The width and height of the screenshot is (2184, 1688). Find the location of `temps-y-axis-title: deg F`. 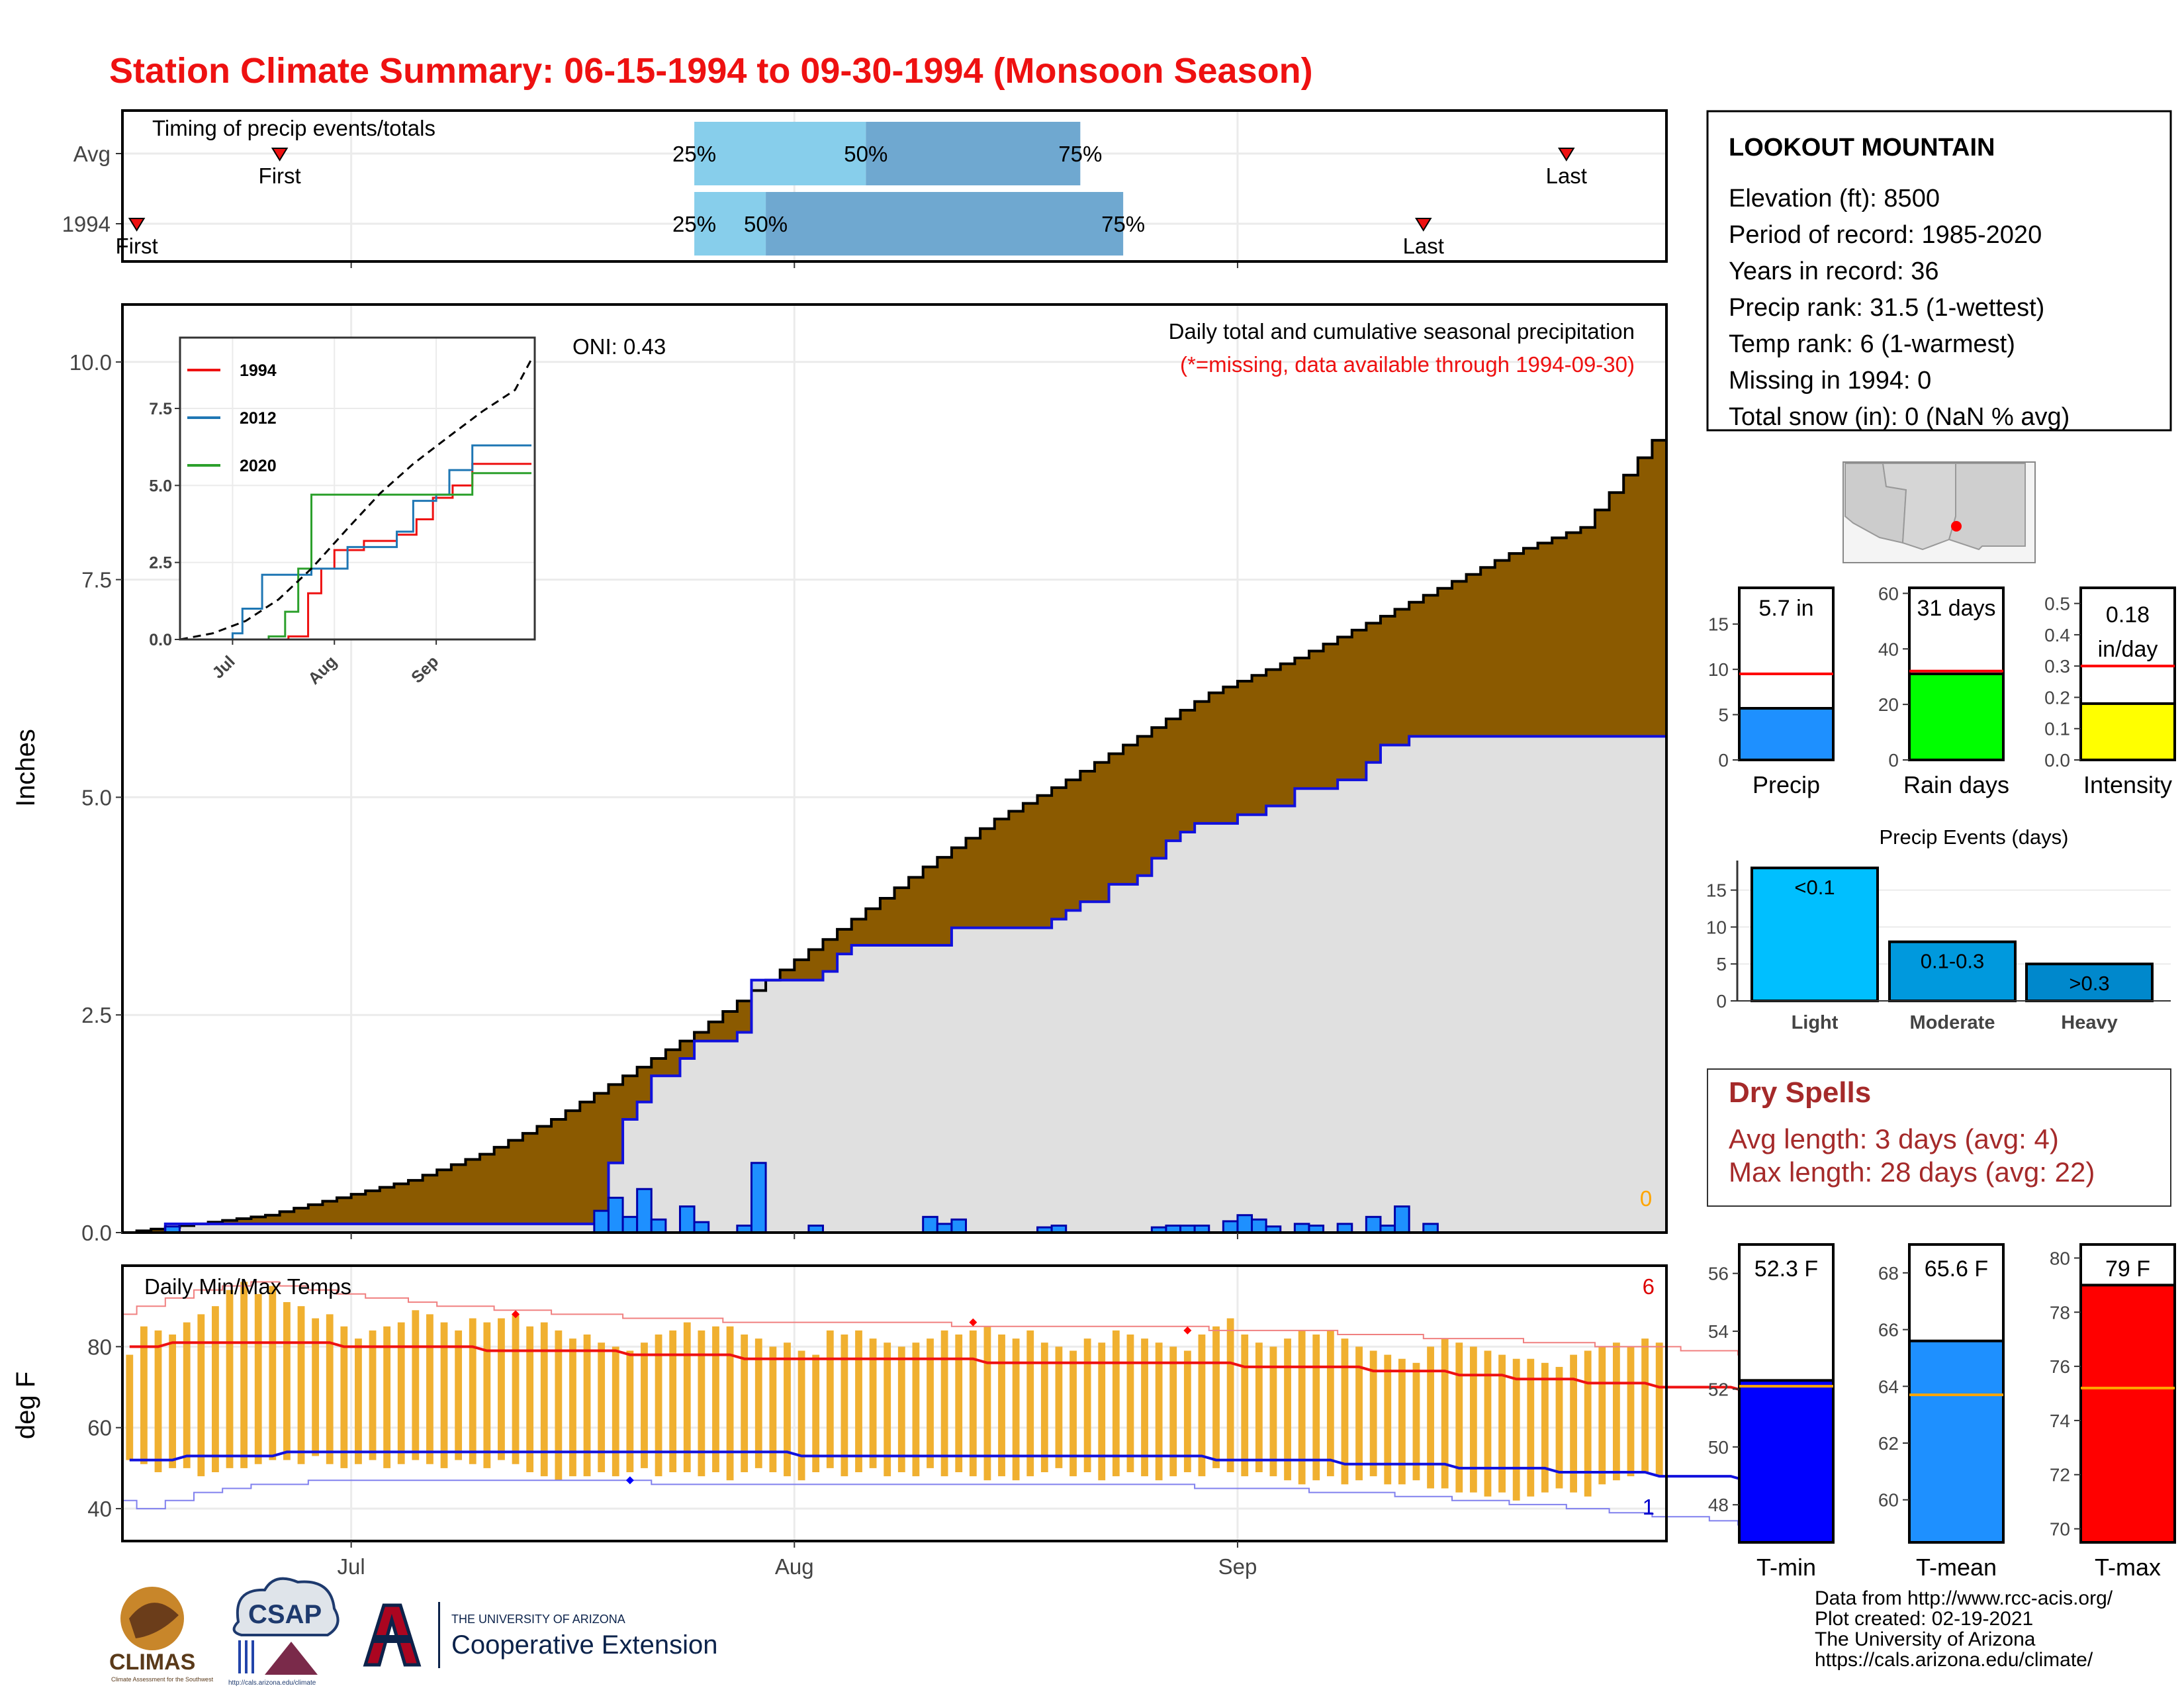

temps-y-axis-title: deg F is located at coordinates (26, 1405).